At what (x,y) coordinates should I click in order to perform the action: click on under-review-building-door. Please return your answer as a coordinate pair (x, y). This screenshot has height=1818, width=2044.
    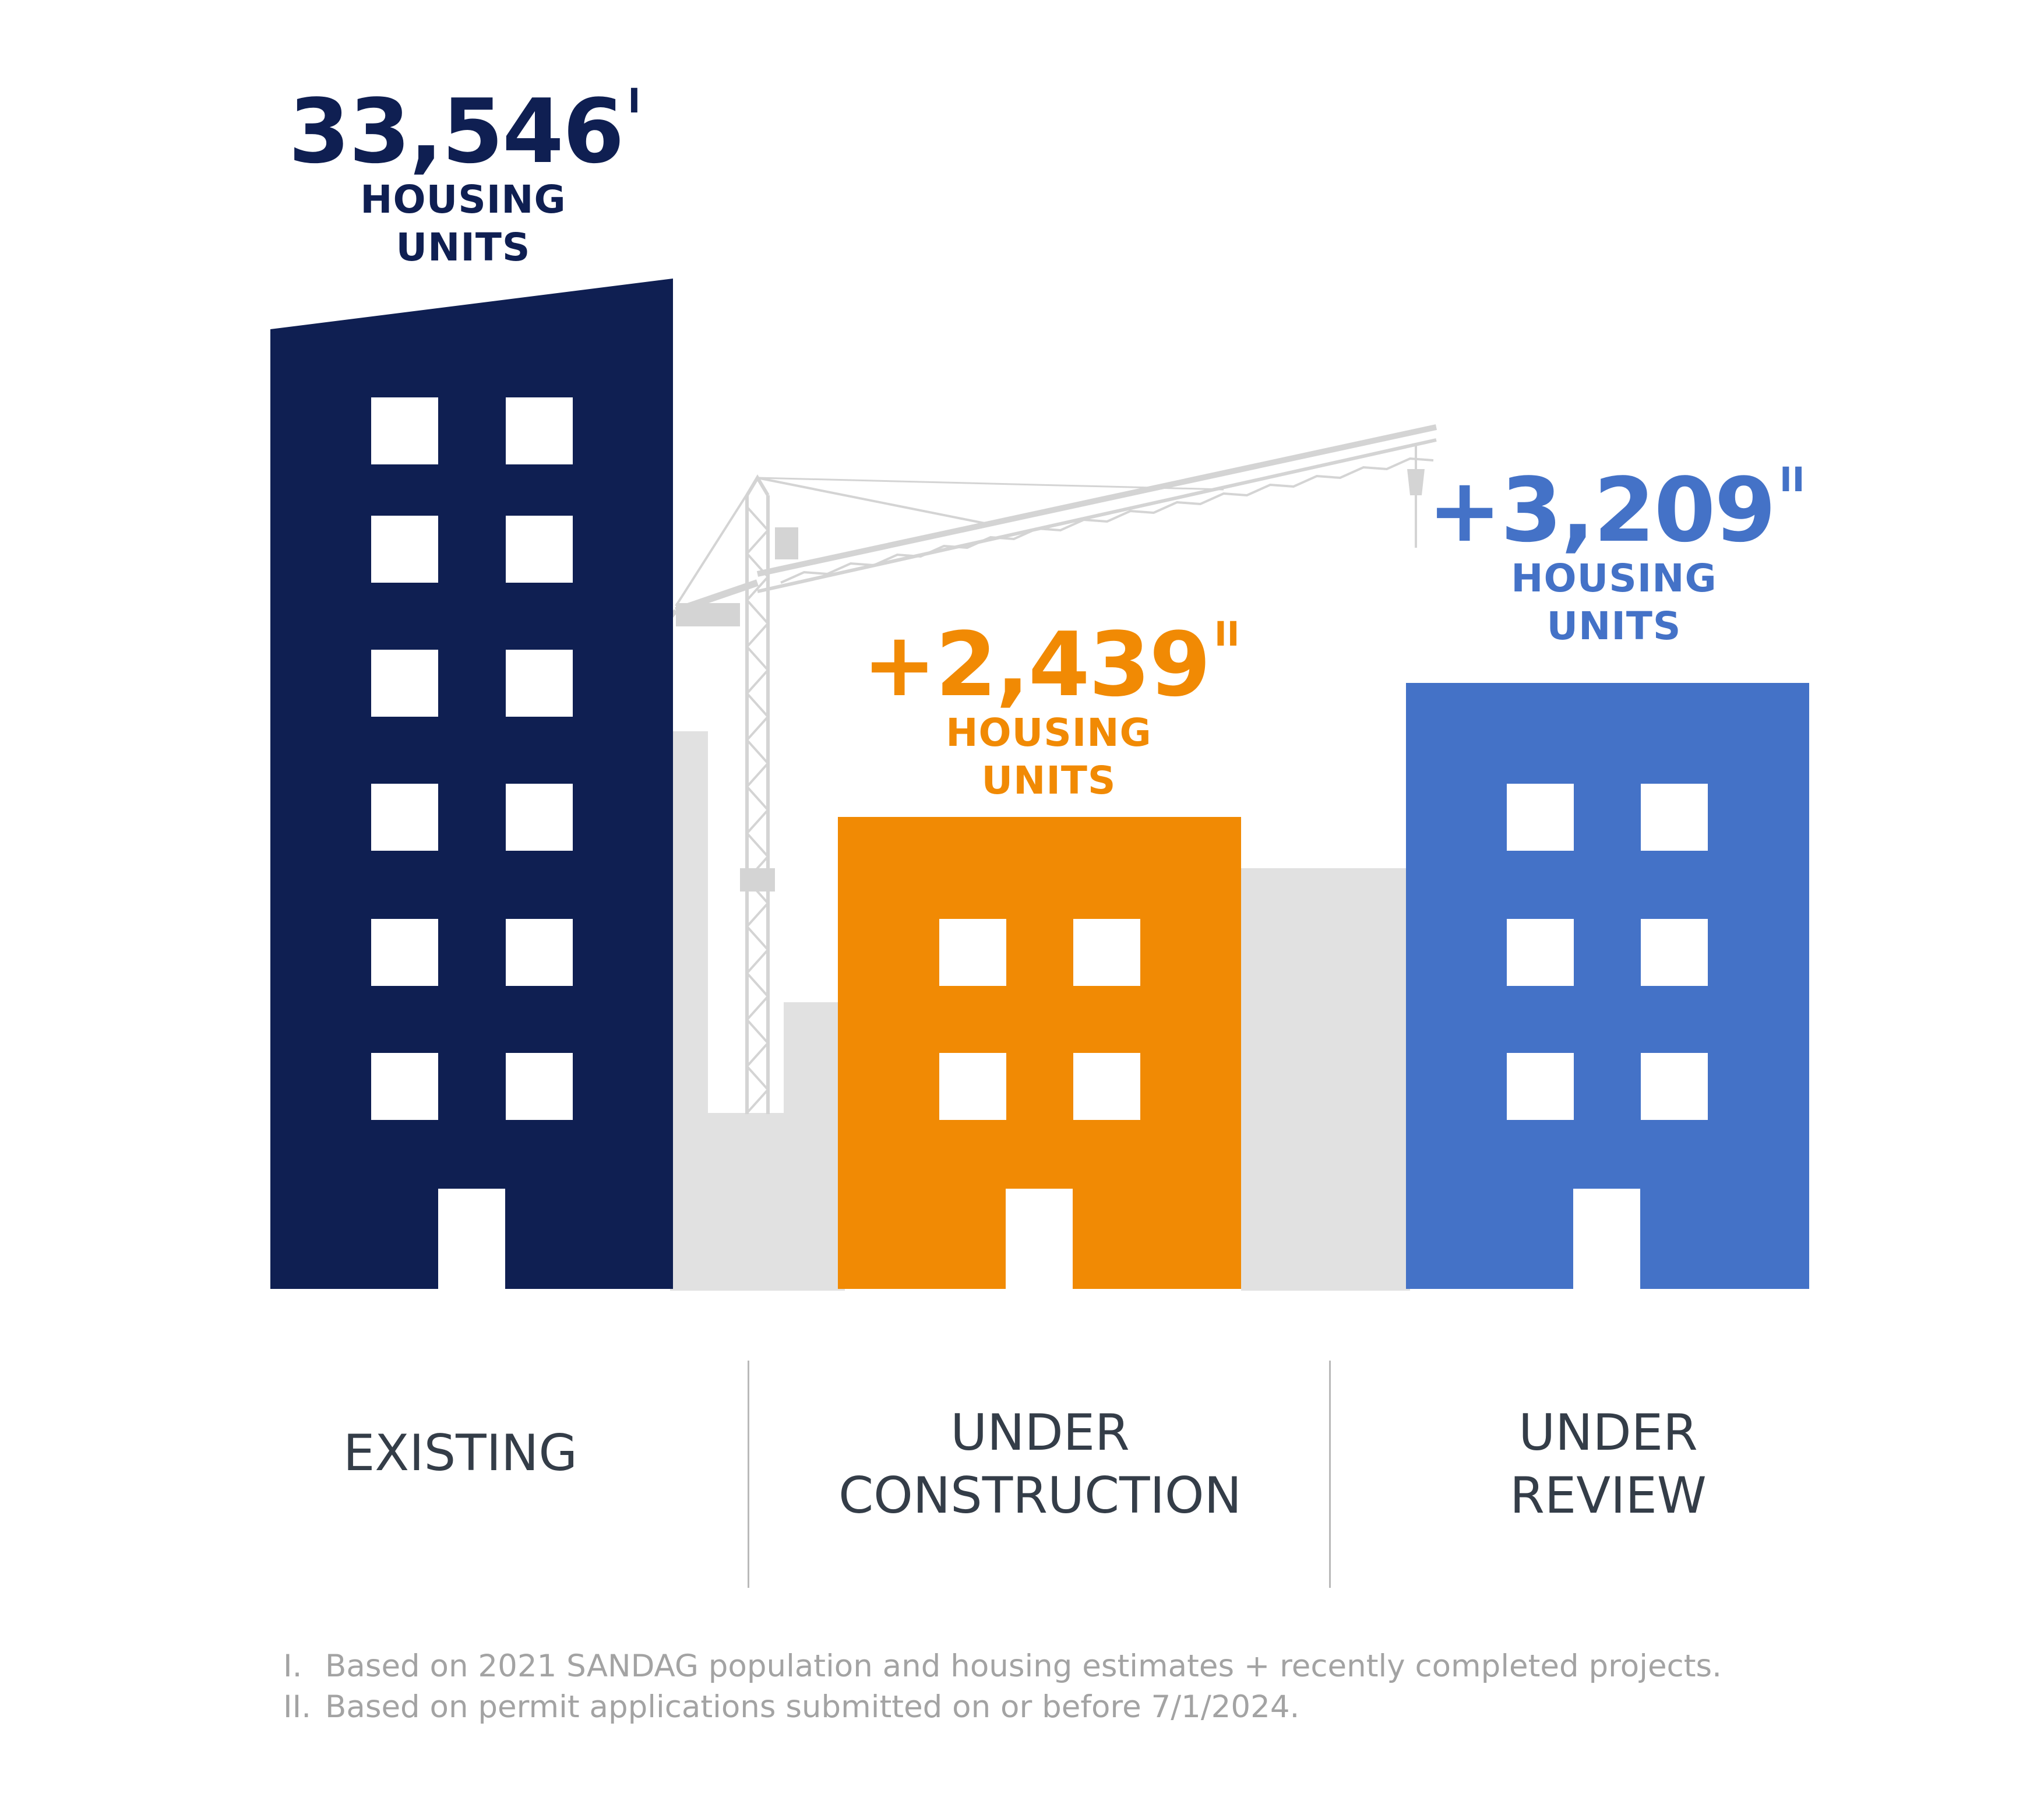
    Looking at the image, I should click on (1606, 1240).